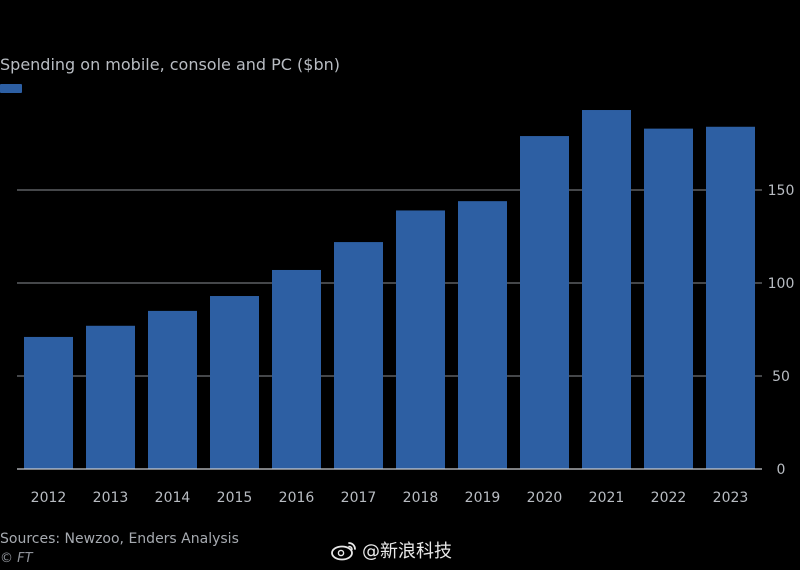 This screenshot has height=570, width=800. I want to click on bar-2016, so click(296, 369).